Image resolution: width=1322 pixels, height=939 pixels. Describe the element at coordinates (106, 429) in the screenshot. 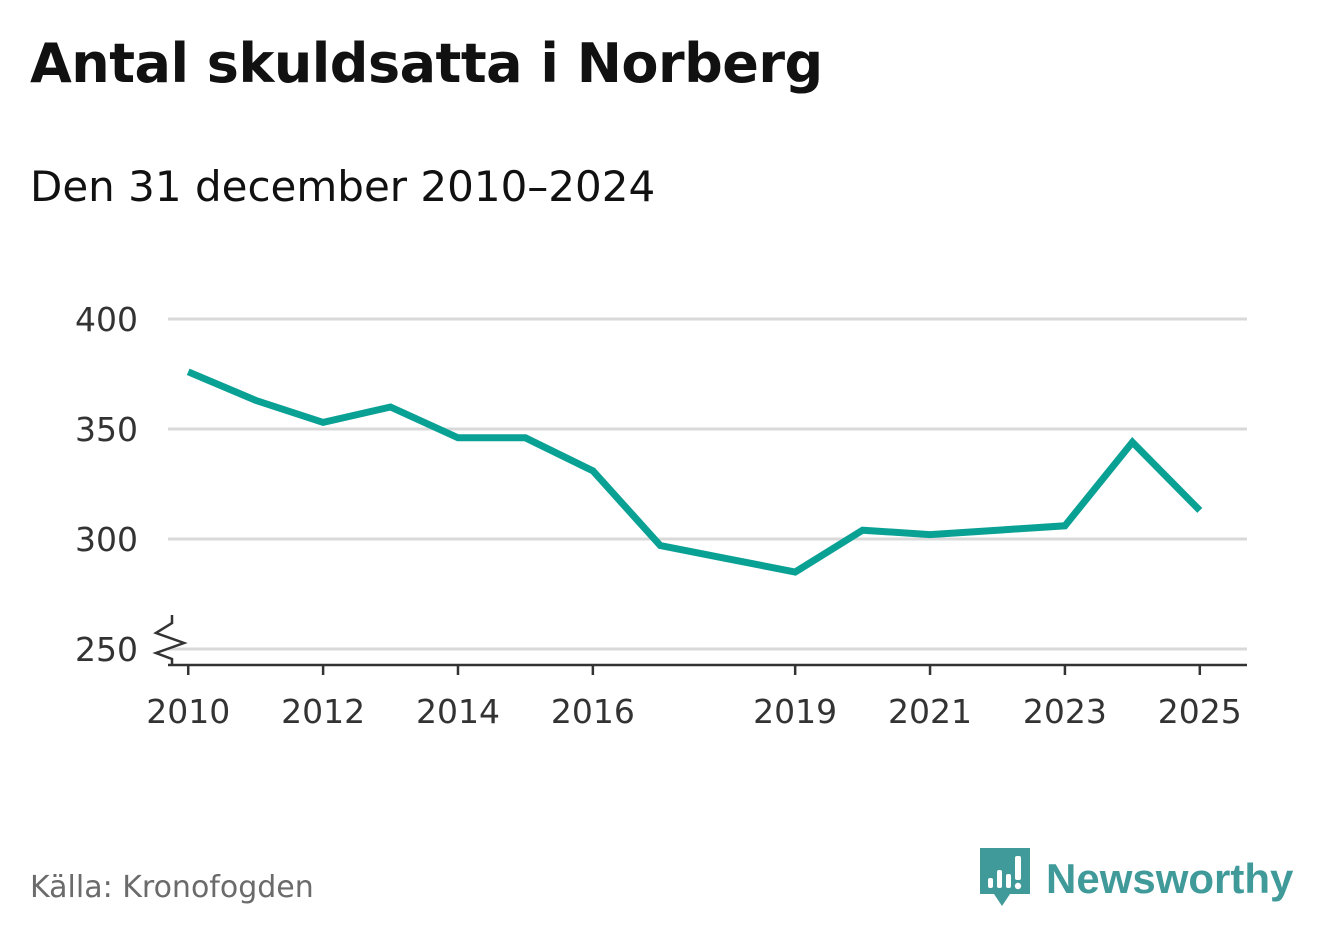

I see `y-tick-label-350: 350` at that location.